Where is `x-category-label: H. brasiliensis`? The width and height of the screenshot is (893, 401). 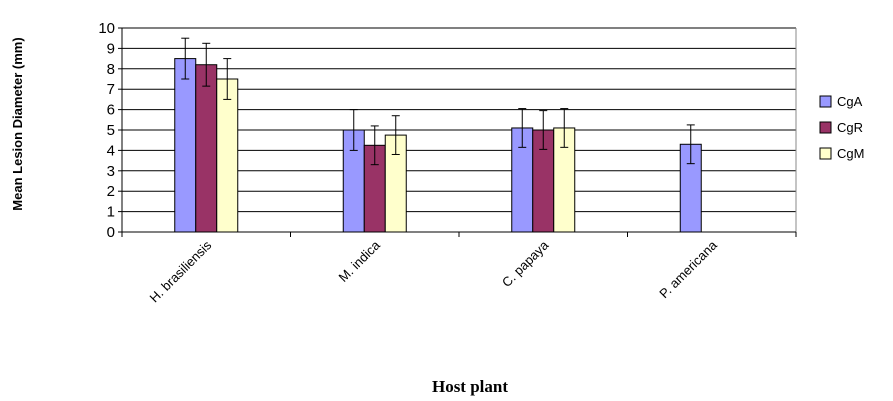
x-category-label: H. brasiliensis is located at coordinates (181, 271).